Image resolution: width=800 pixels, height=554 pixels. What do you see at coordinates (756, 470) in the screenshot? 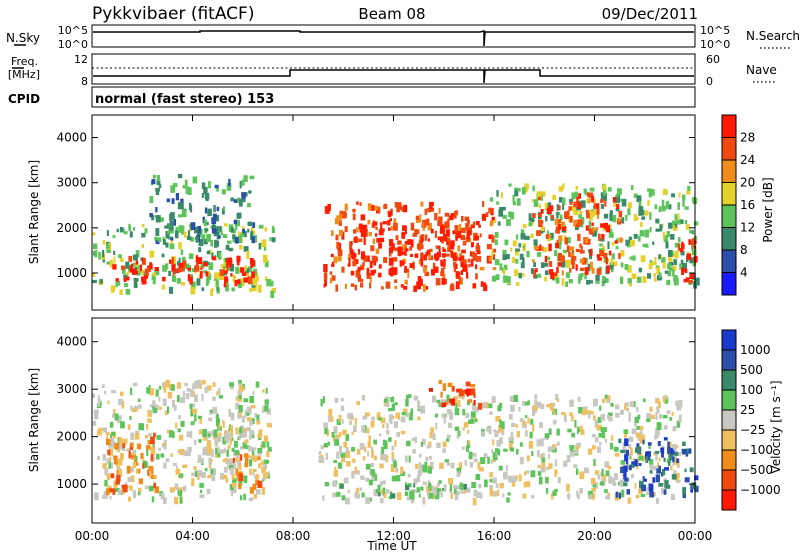
I see `colorbar-tick-label: −500` at bounding box center [756, 470].